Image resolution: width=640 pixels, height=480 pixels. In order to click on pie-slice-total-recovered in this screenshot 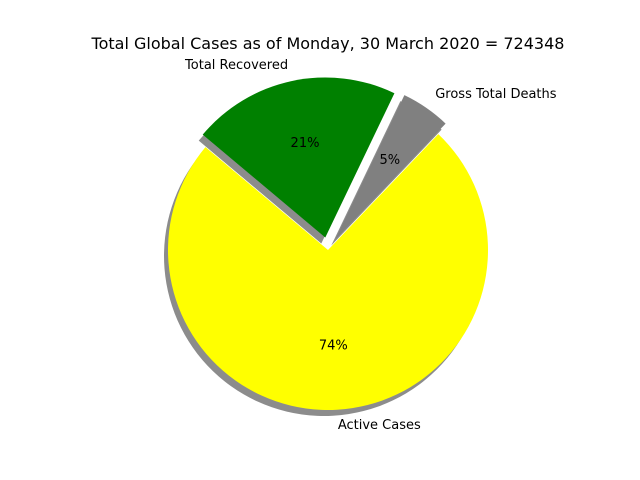, I will do `click(298, 157)`.